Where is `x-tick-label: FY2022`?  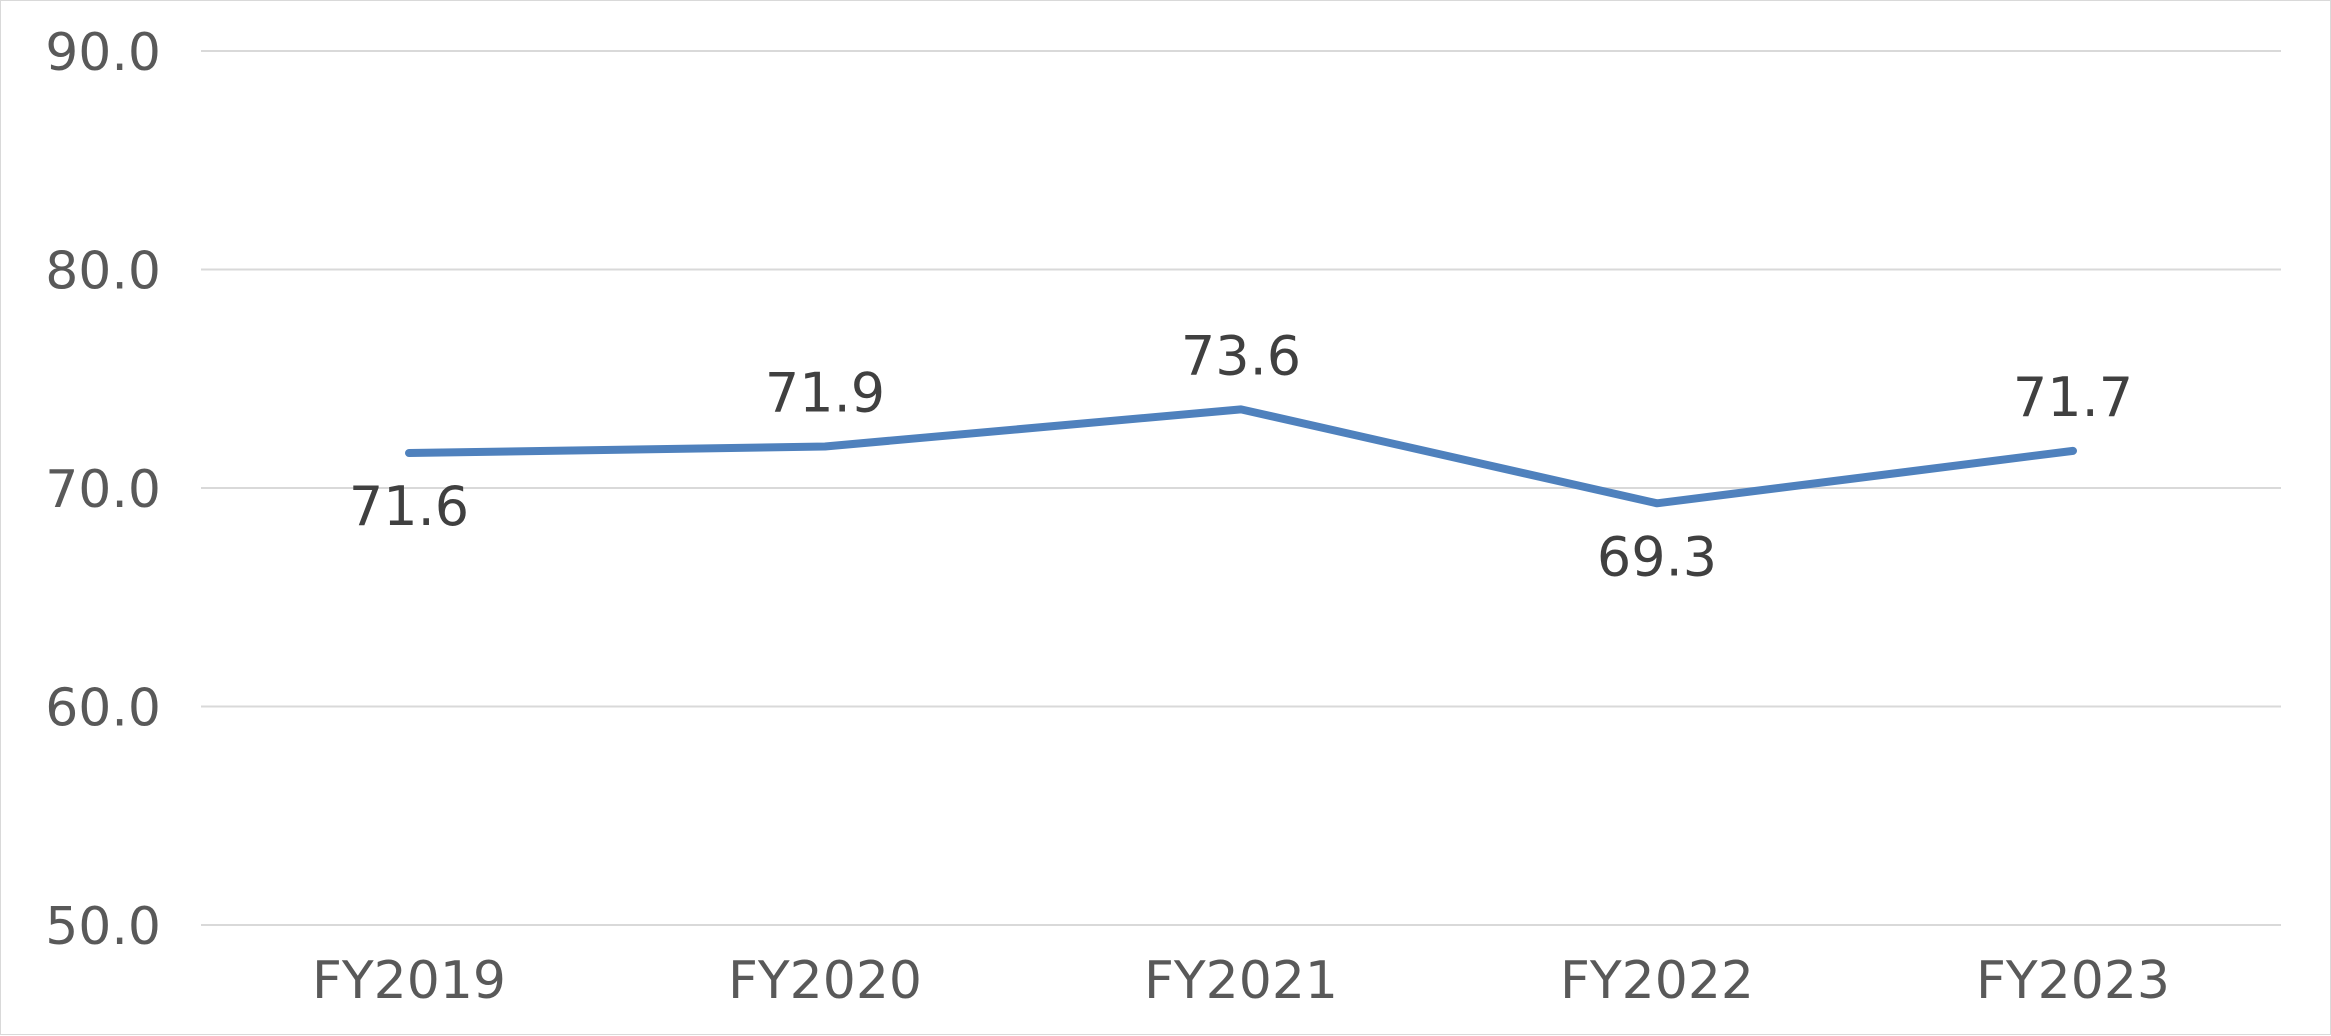 x-tick-label: FY2022 is located at coordinates (1657, 981).